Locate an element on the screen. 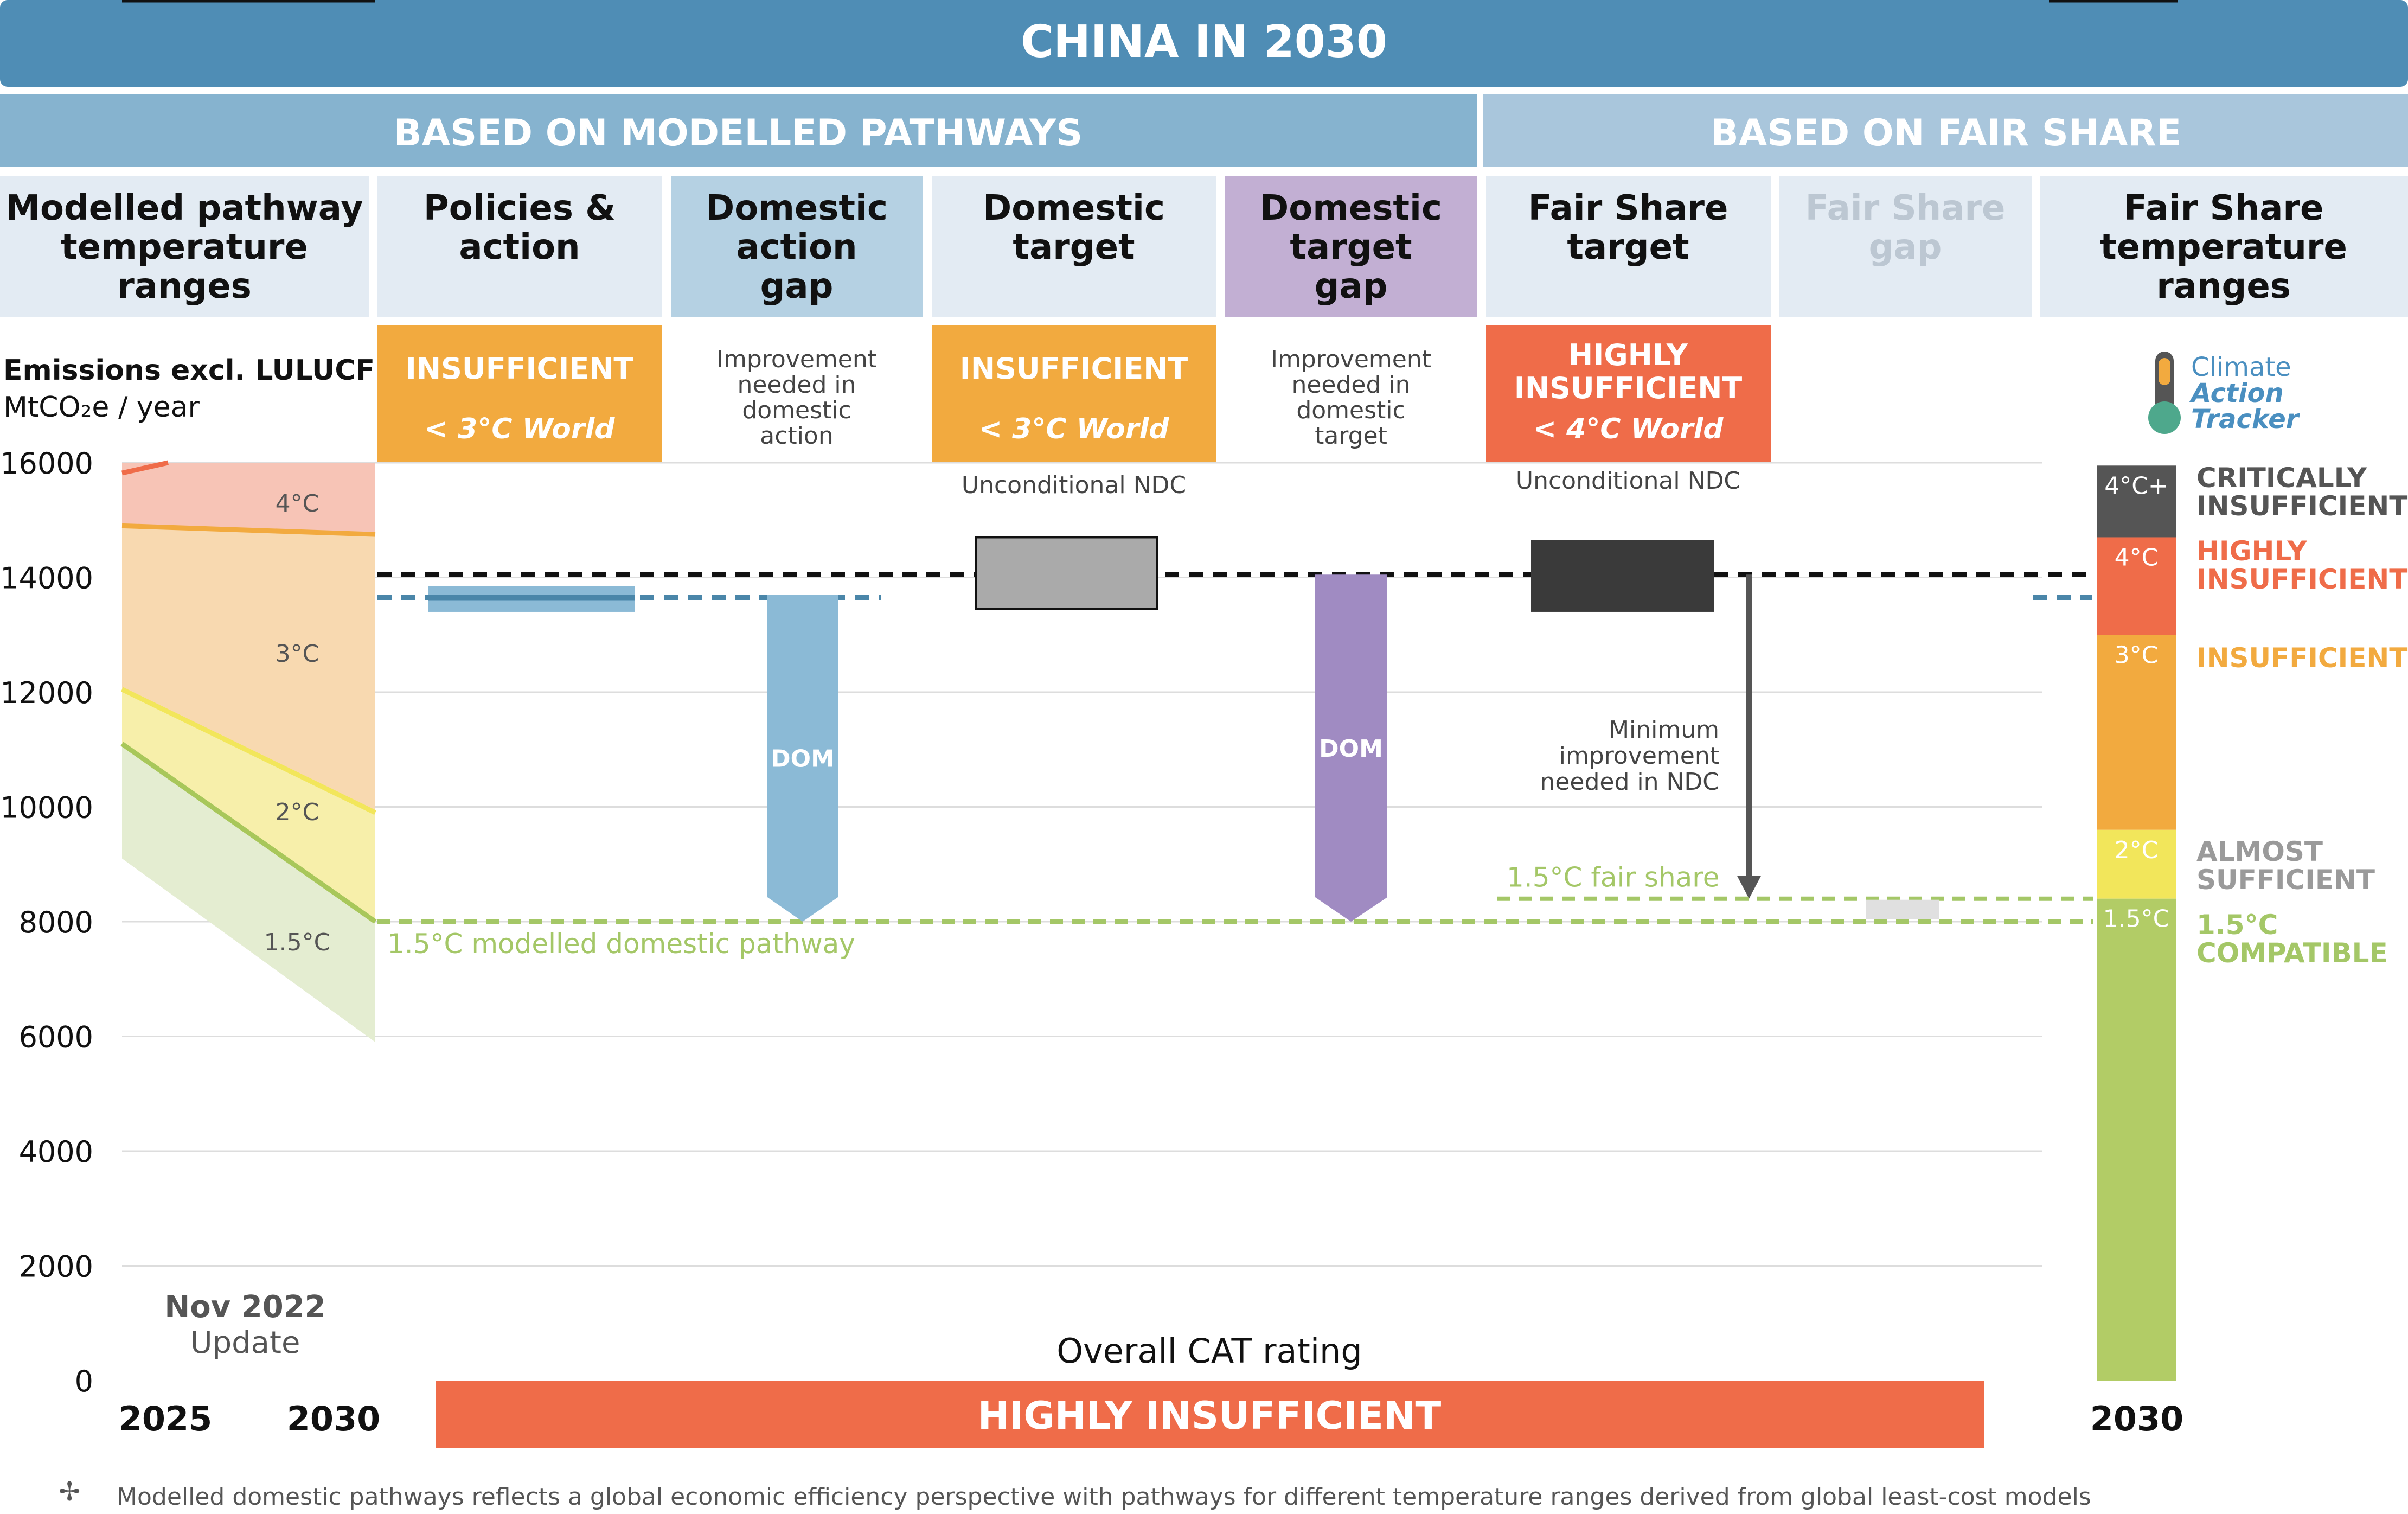 This screenshot has width=2408, height=1514. col-header-policies-2: action is located at coordinates (519, 247).